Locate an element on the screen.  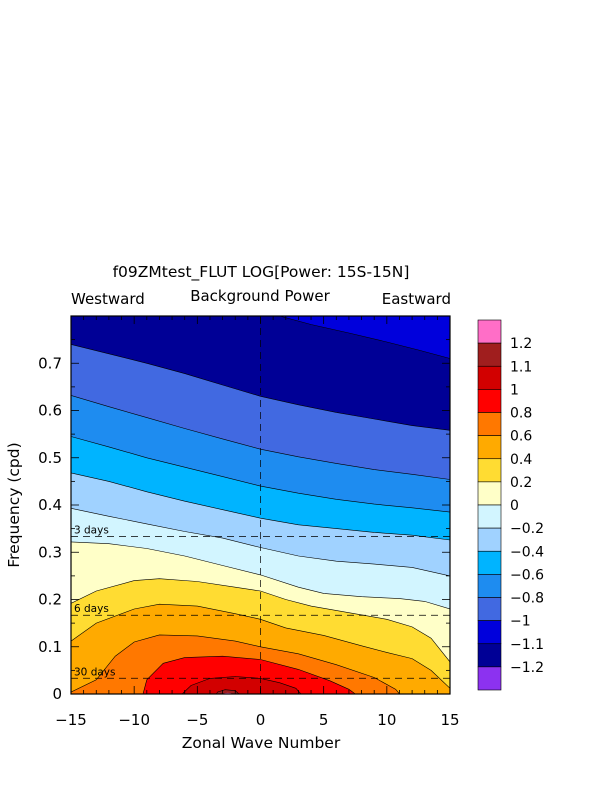
contour-band is located at coordinates (364, 337).